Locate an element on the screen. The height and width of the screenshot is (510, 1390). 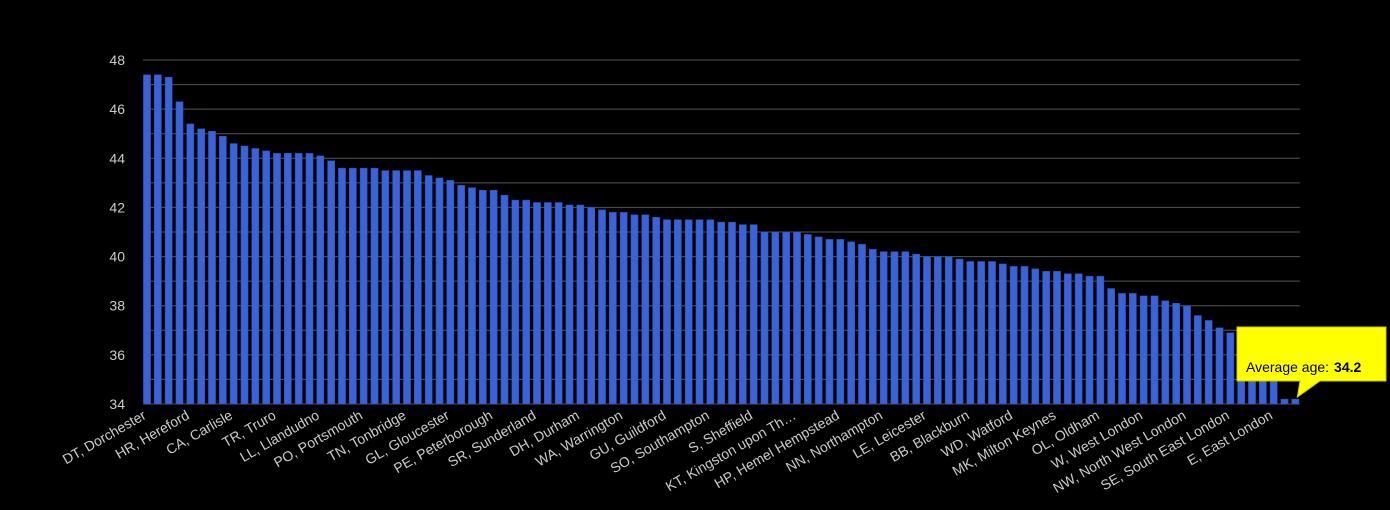
y-tick-label: 48 is located at coordinates (117, 60).